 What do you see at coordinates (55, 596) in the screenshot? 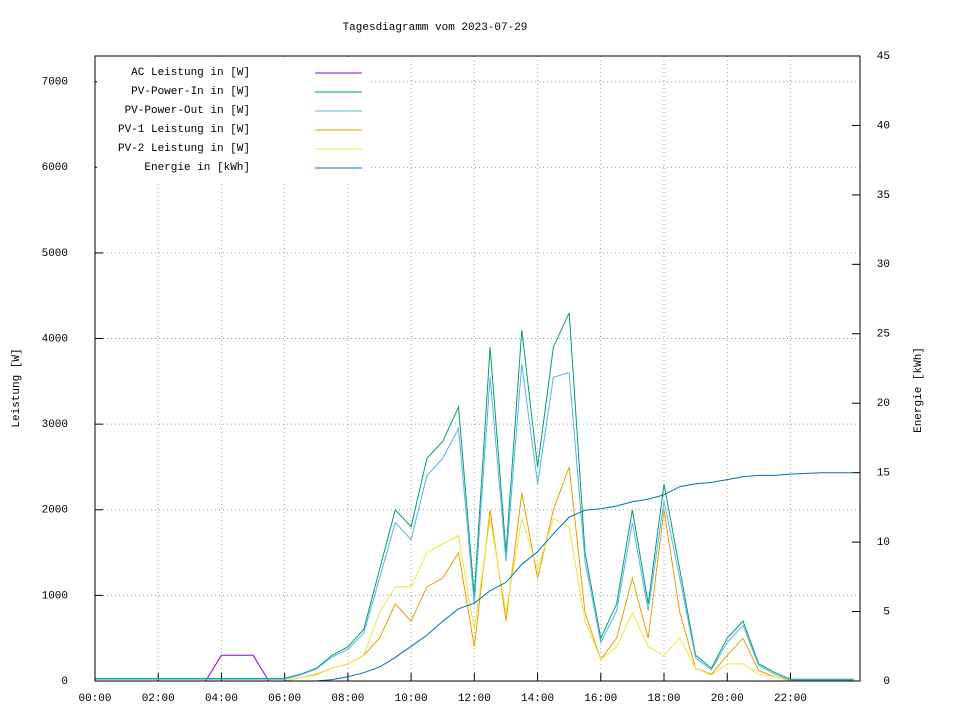
I see `y-tick-label: 1000` at bounding box center [55, 596].